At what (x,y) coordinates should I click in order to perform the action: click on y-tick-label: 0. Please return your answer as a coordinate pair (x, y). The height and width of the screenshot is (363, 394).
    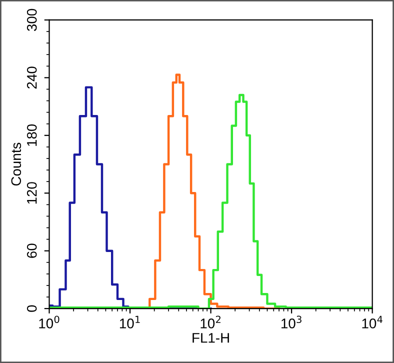
    Looking at the image, I should click on (31, 308).